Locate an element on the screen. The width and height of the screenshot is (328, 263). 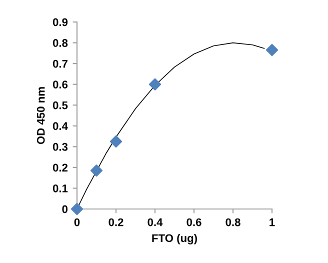
x-tick-label: 0.4 is located at coordinates (155, 222).